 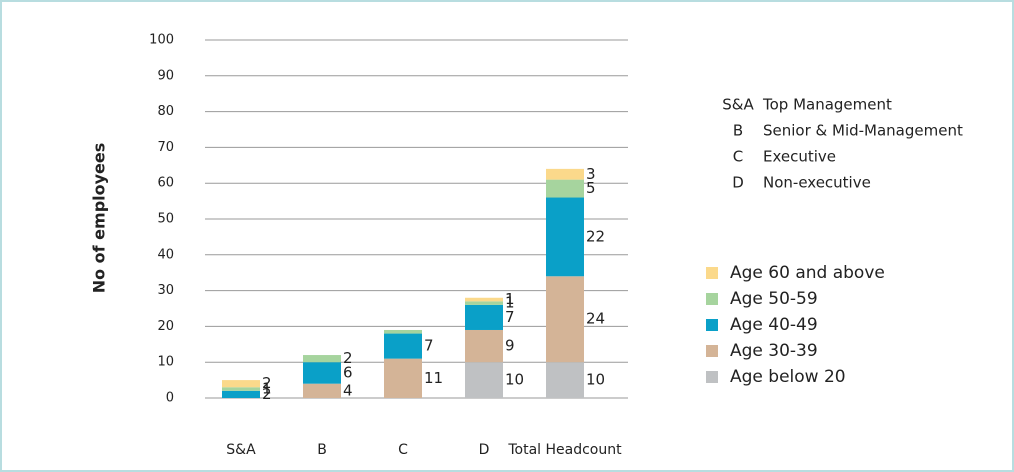 What do you see at coordinates (510, 346) in the screenshot?
I see `data-label: 9` at bounding box center [510, 346].